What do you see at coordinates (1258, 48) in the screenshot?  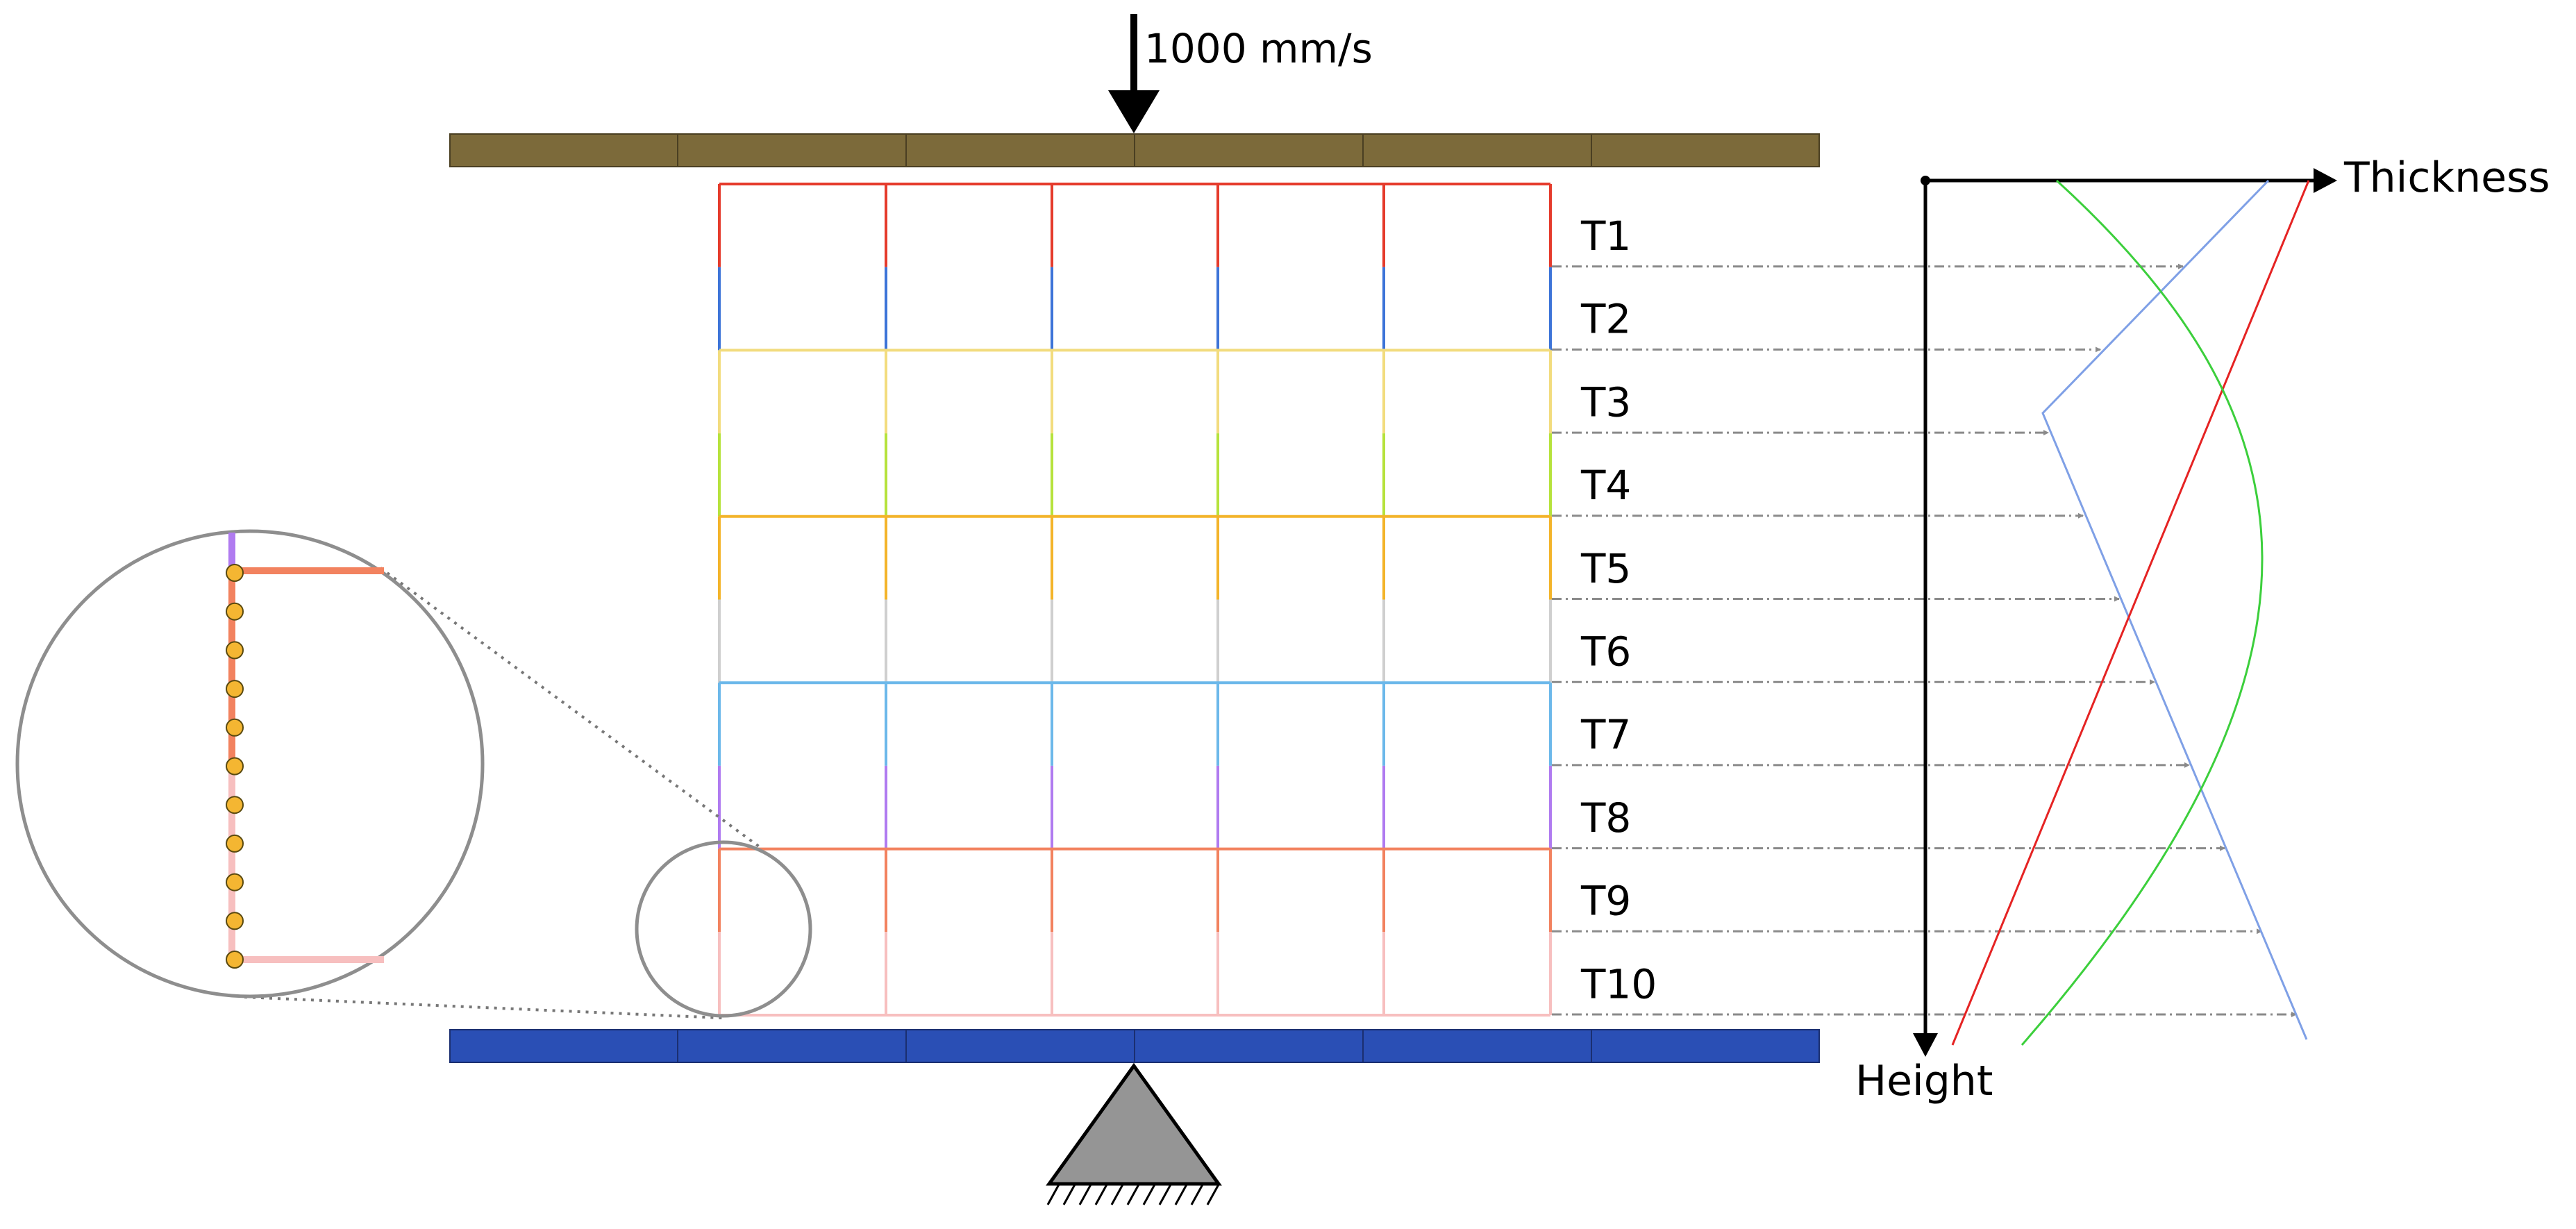 I see `velocity-label: 1000 mm/s` at bounding box center [1258, 48].